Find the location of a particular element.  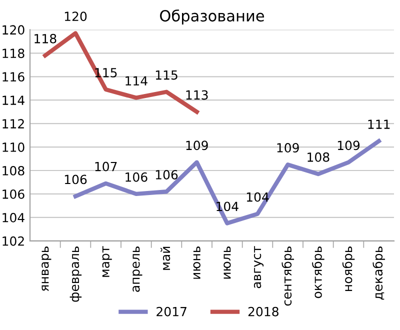

x-tick-label: апрель is located at coordinates (137, 269).